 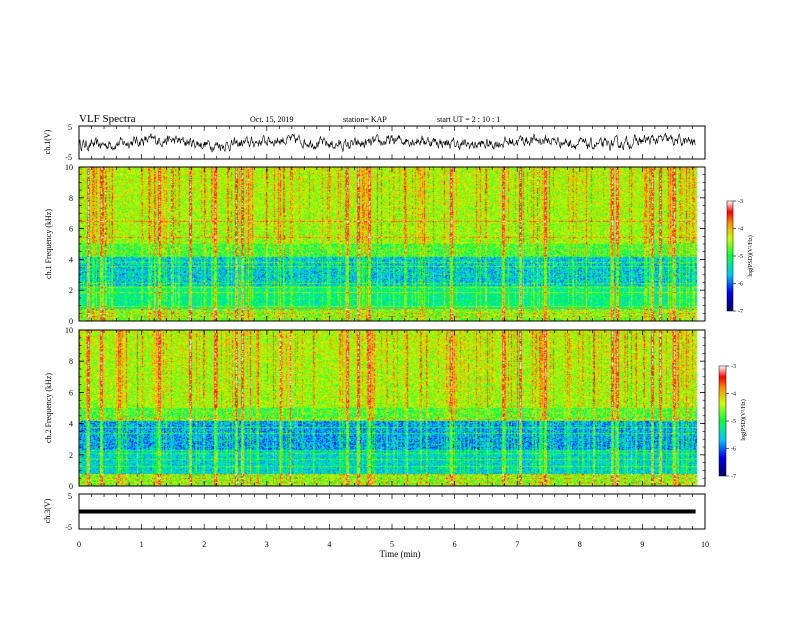 What do you see at coordinates (47, 141) in the screenshot?
I see `ch1-voltage-ylabel: ch.1(V)` at bounding box center [47, 141].